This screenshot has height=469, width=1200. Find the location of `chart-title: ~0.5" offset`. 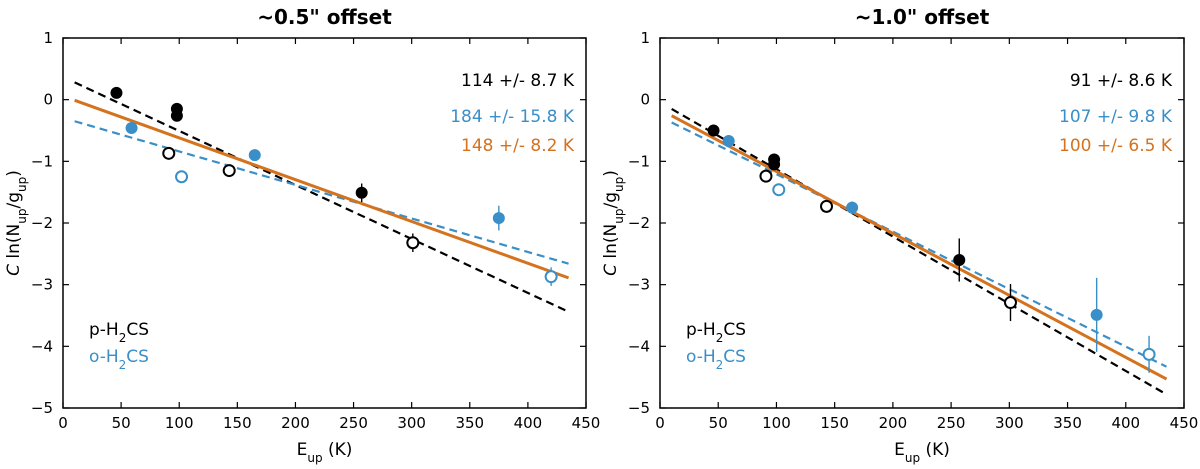

chart-title: ~0.5" offset is located at coordinates (324, 17).